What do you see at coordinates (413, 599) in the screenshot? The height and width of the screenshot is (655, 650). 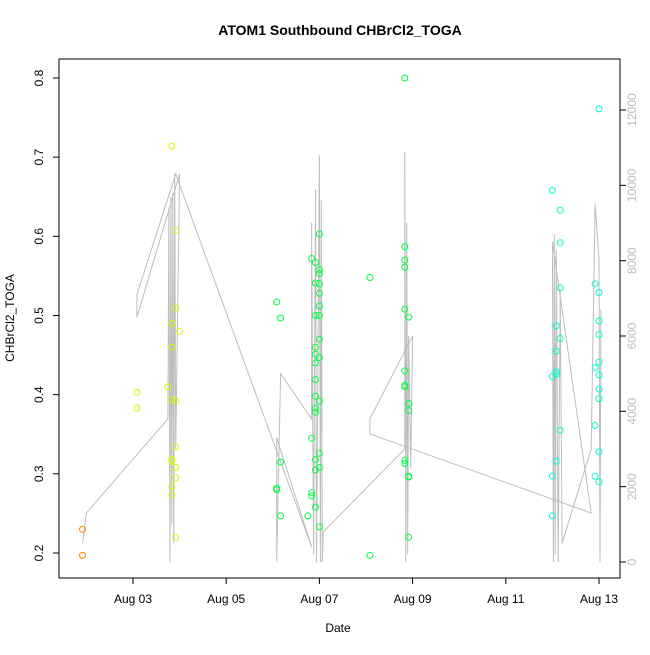 I see `x-tick-label: Aug 09` at bounding box center [413, 599].